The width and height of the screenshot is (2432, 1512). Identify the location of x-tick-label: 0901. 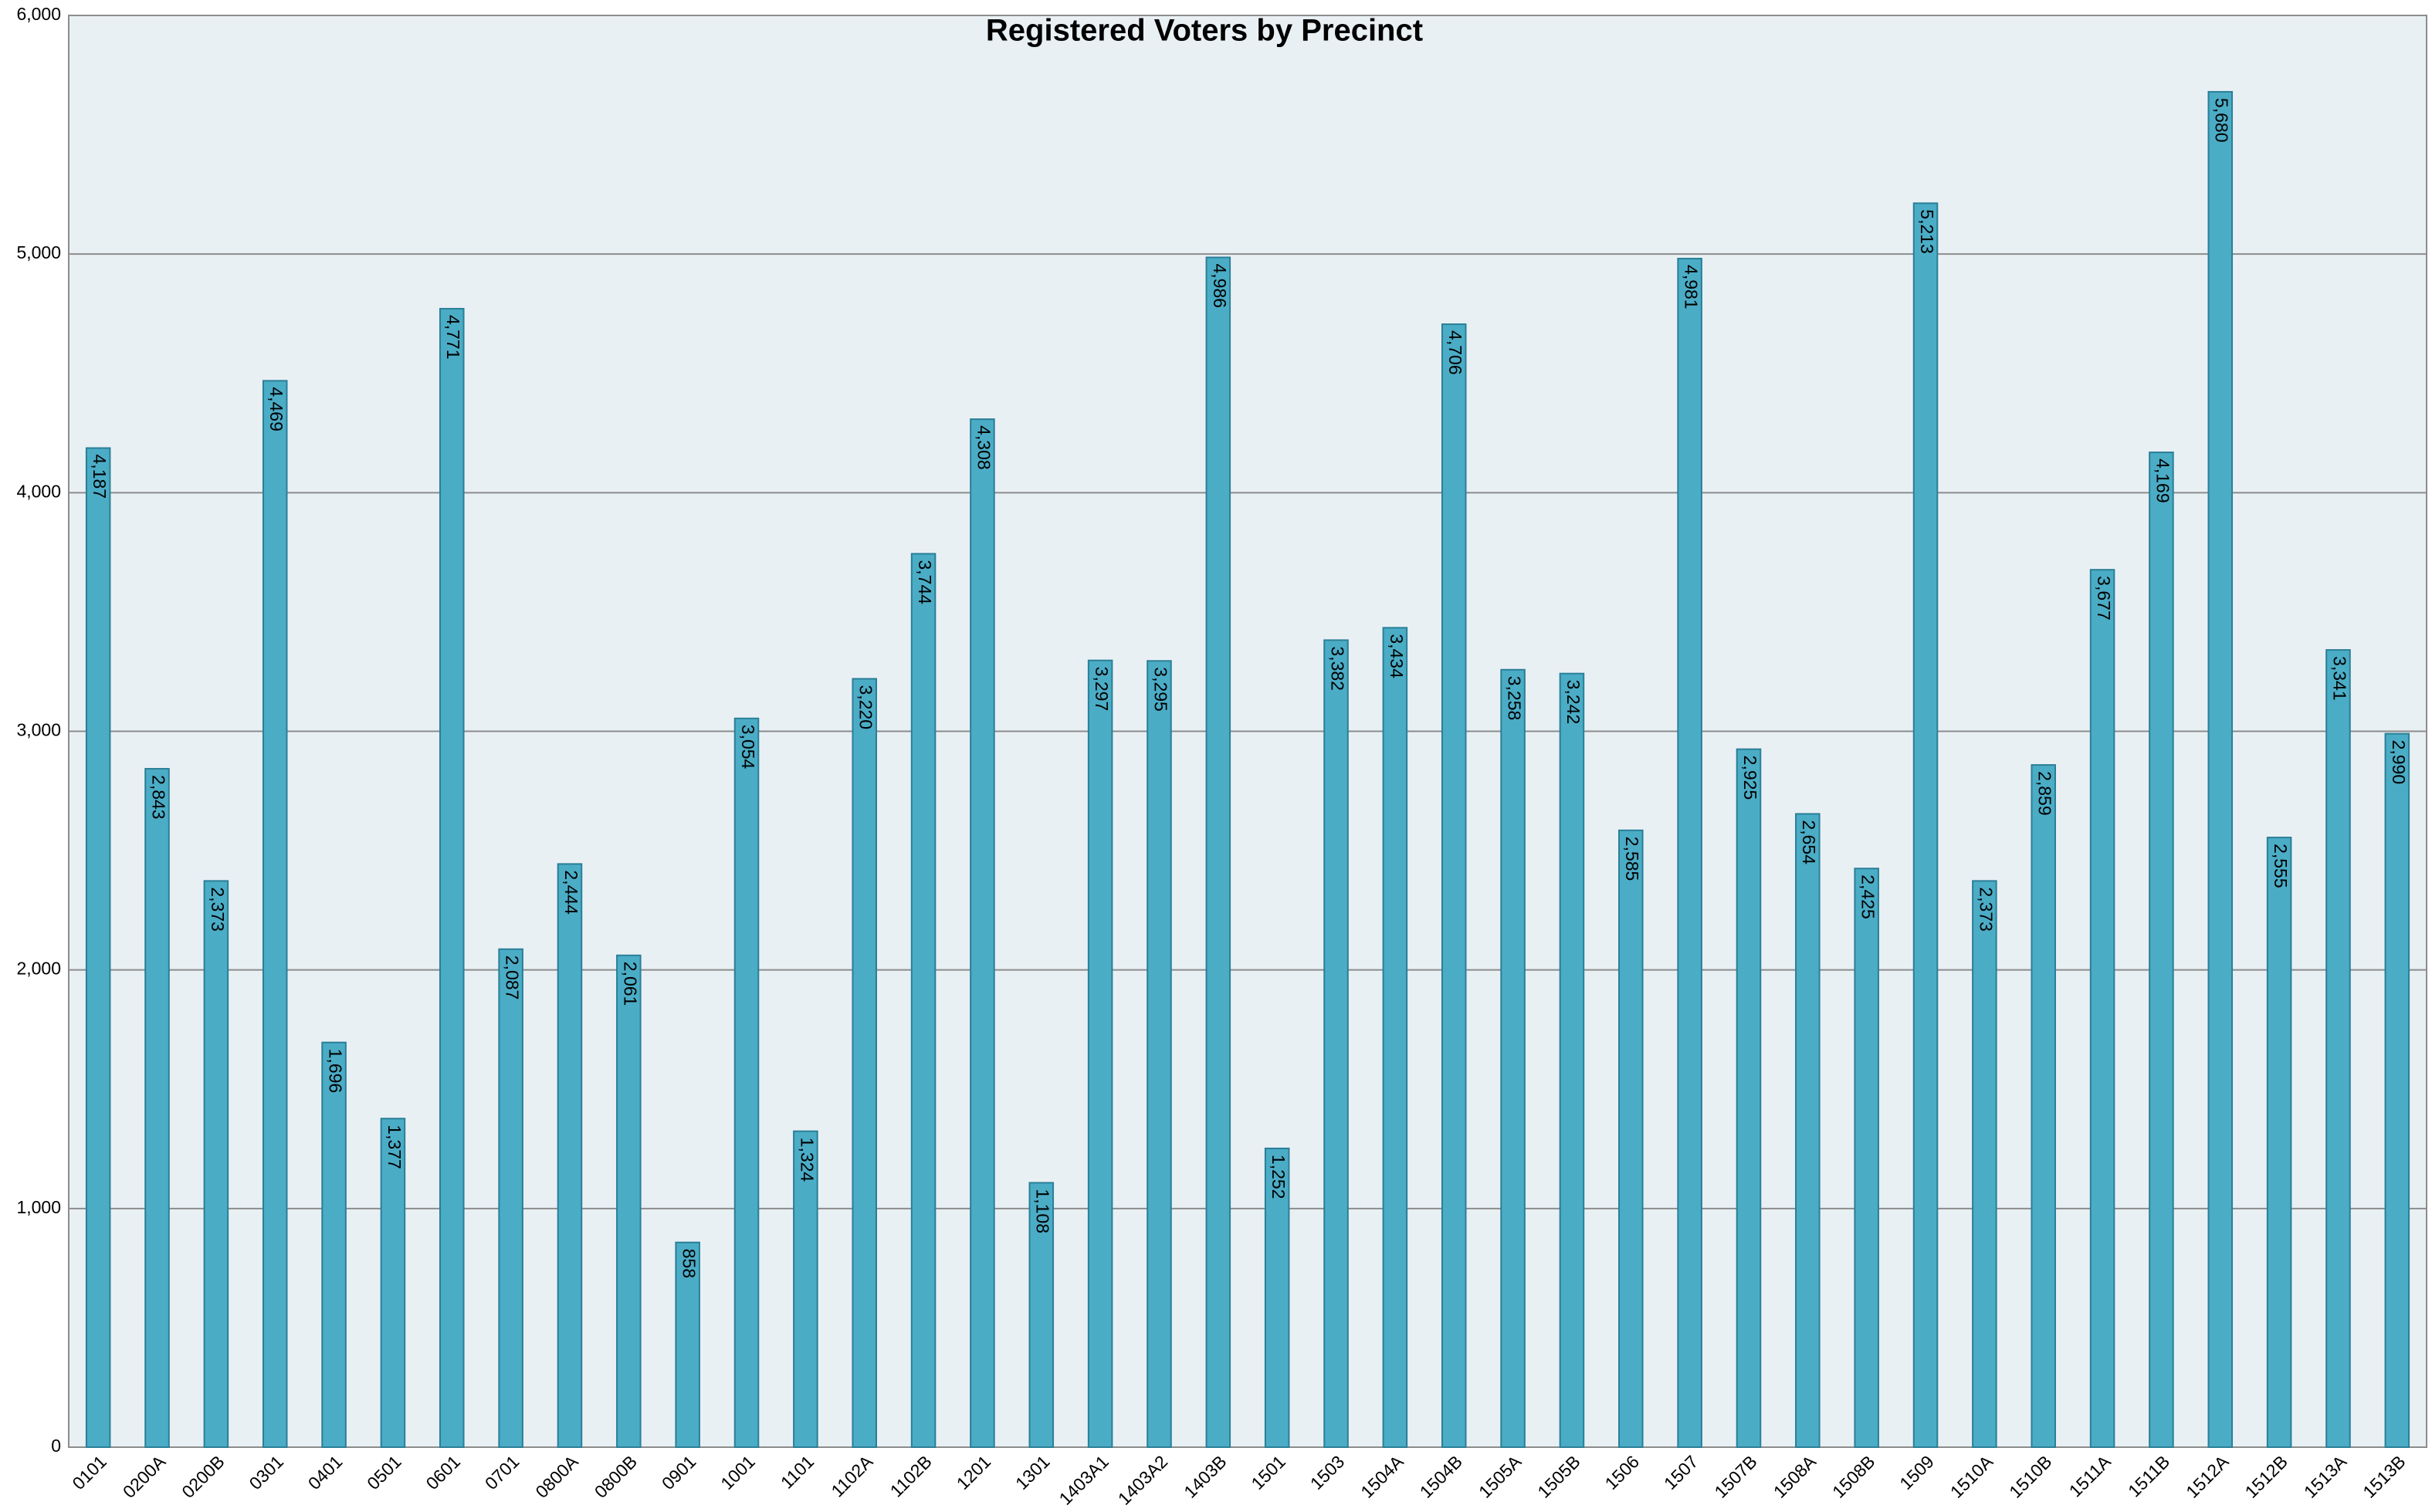
(679, 1472).